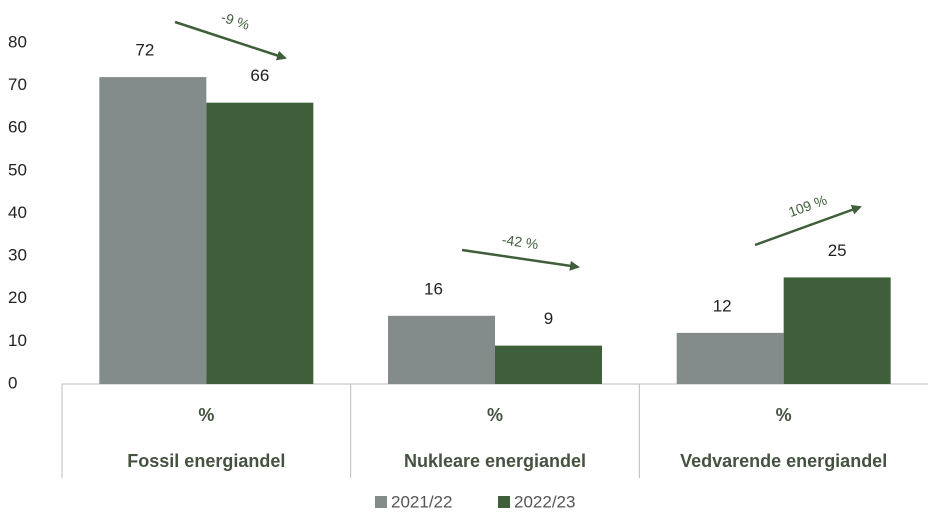 This screenshot has height=520, width=928. I want to click on y-tick-label: 70, so click(17, 84).